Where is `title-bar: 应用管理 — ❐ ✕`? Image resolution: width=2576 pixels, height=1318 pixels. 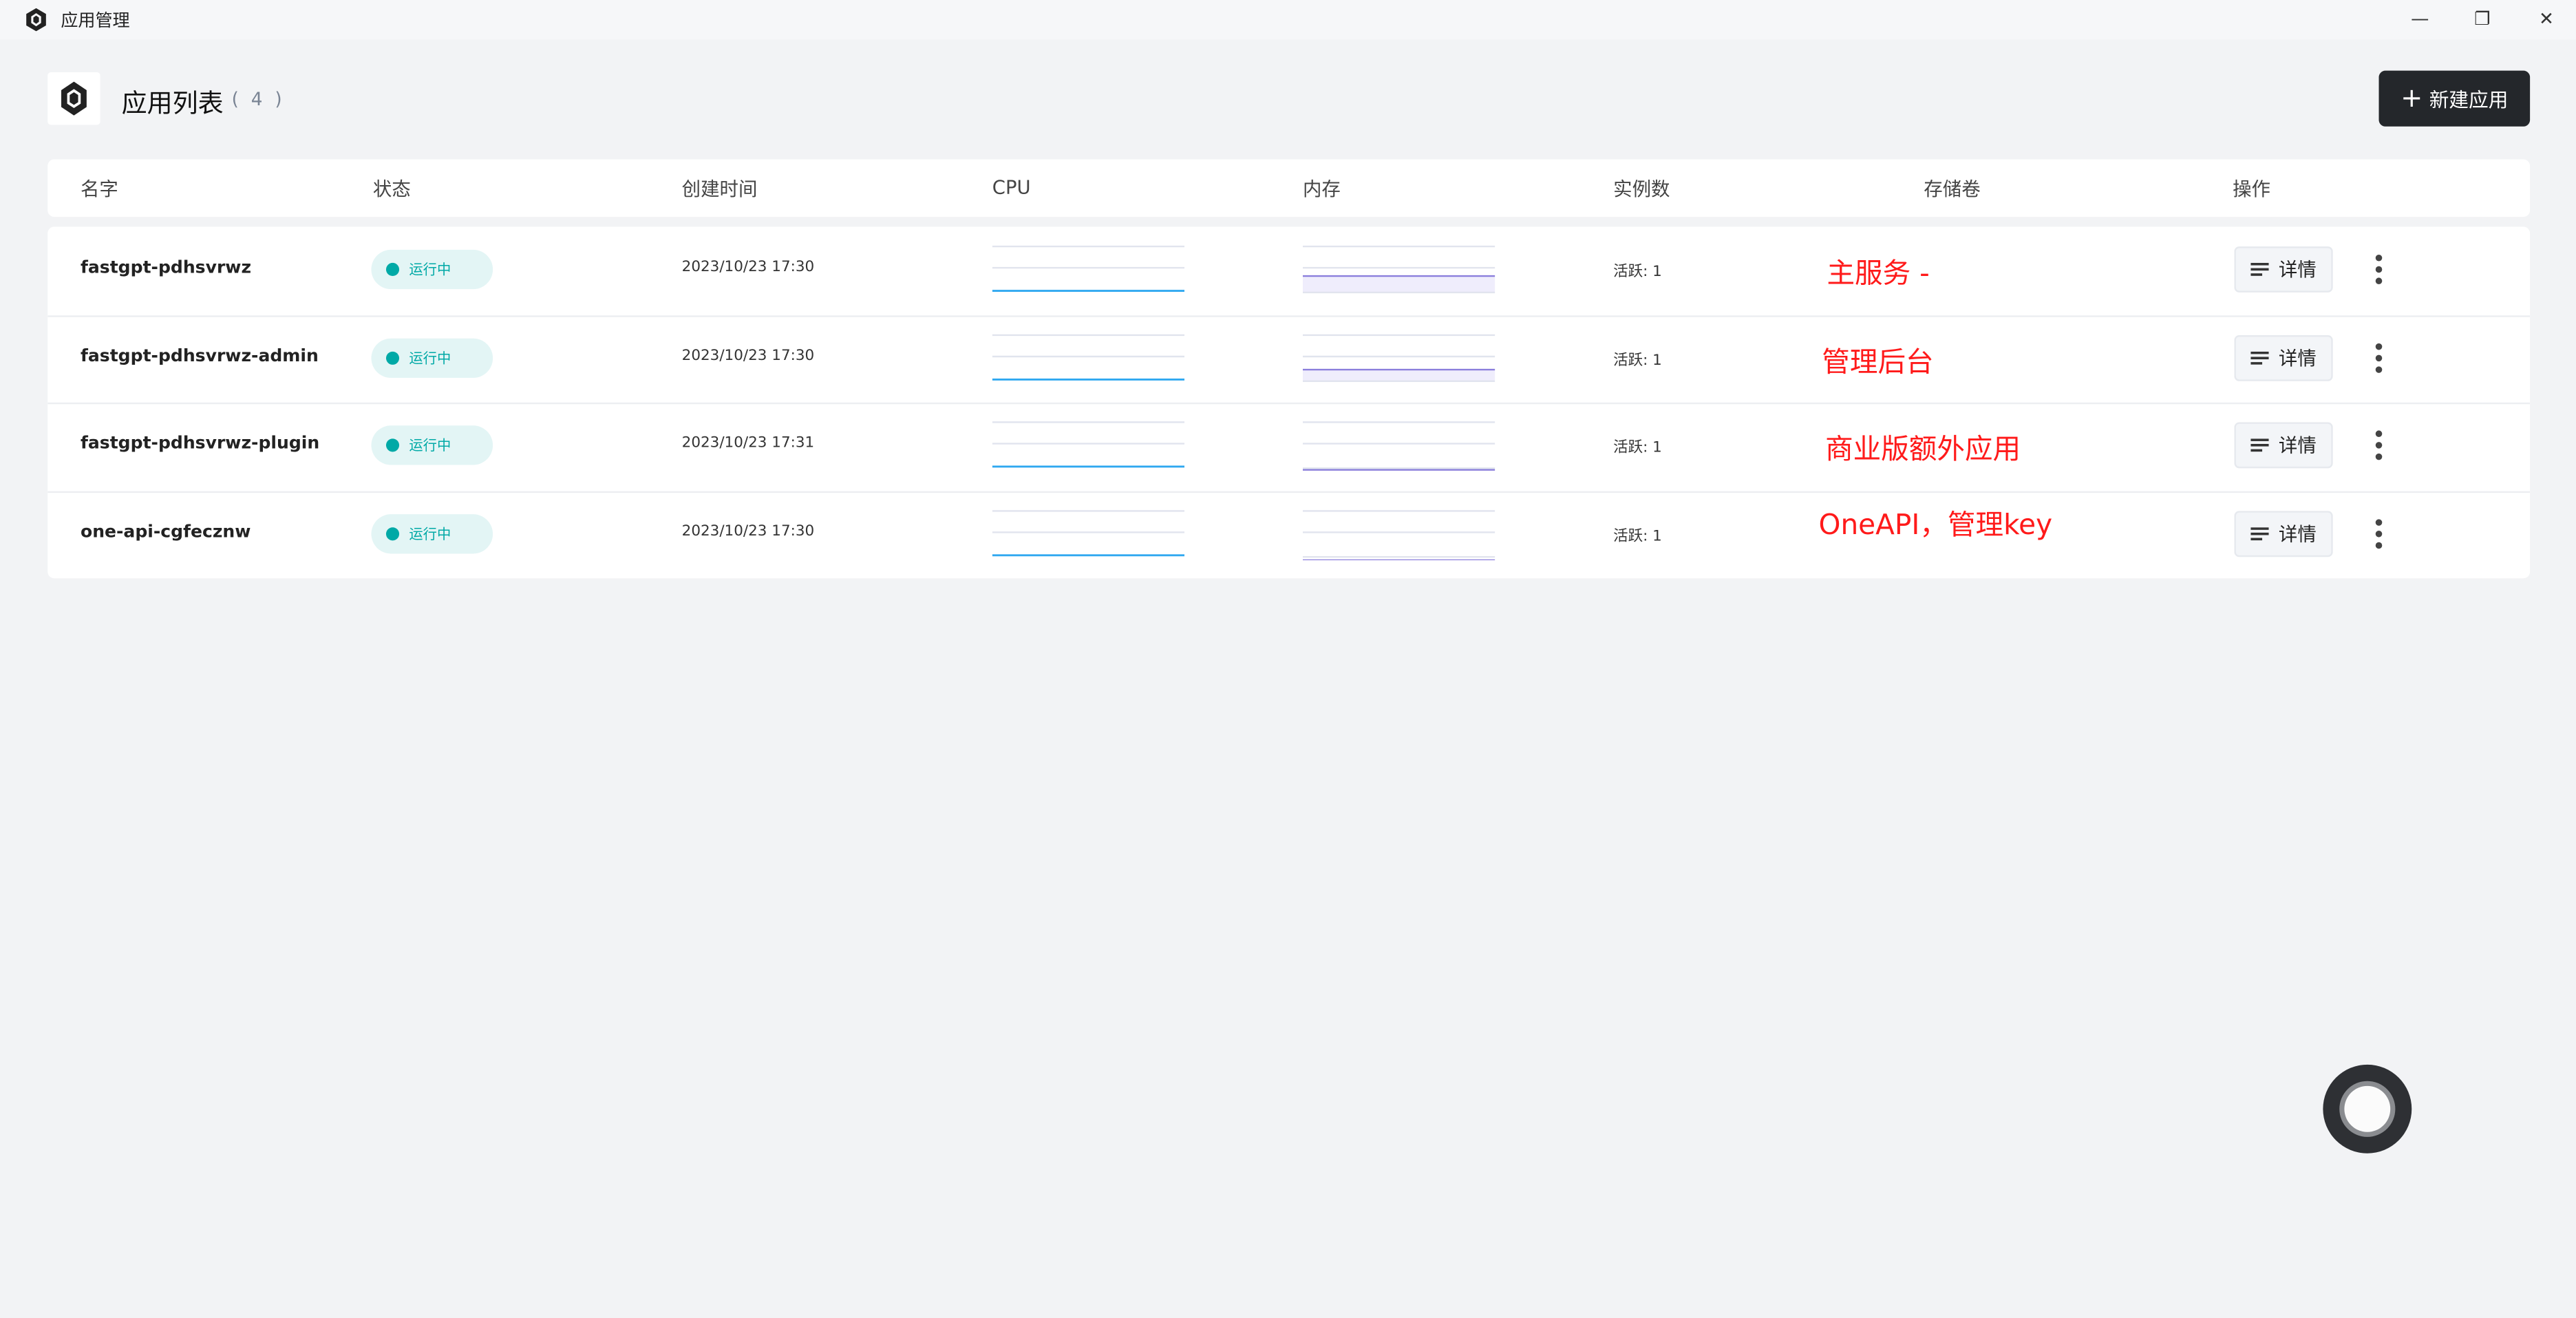
title-bar: 应用管理 — ❐ ✕ is located at coordinates (1288, 20).